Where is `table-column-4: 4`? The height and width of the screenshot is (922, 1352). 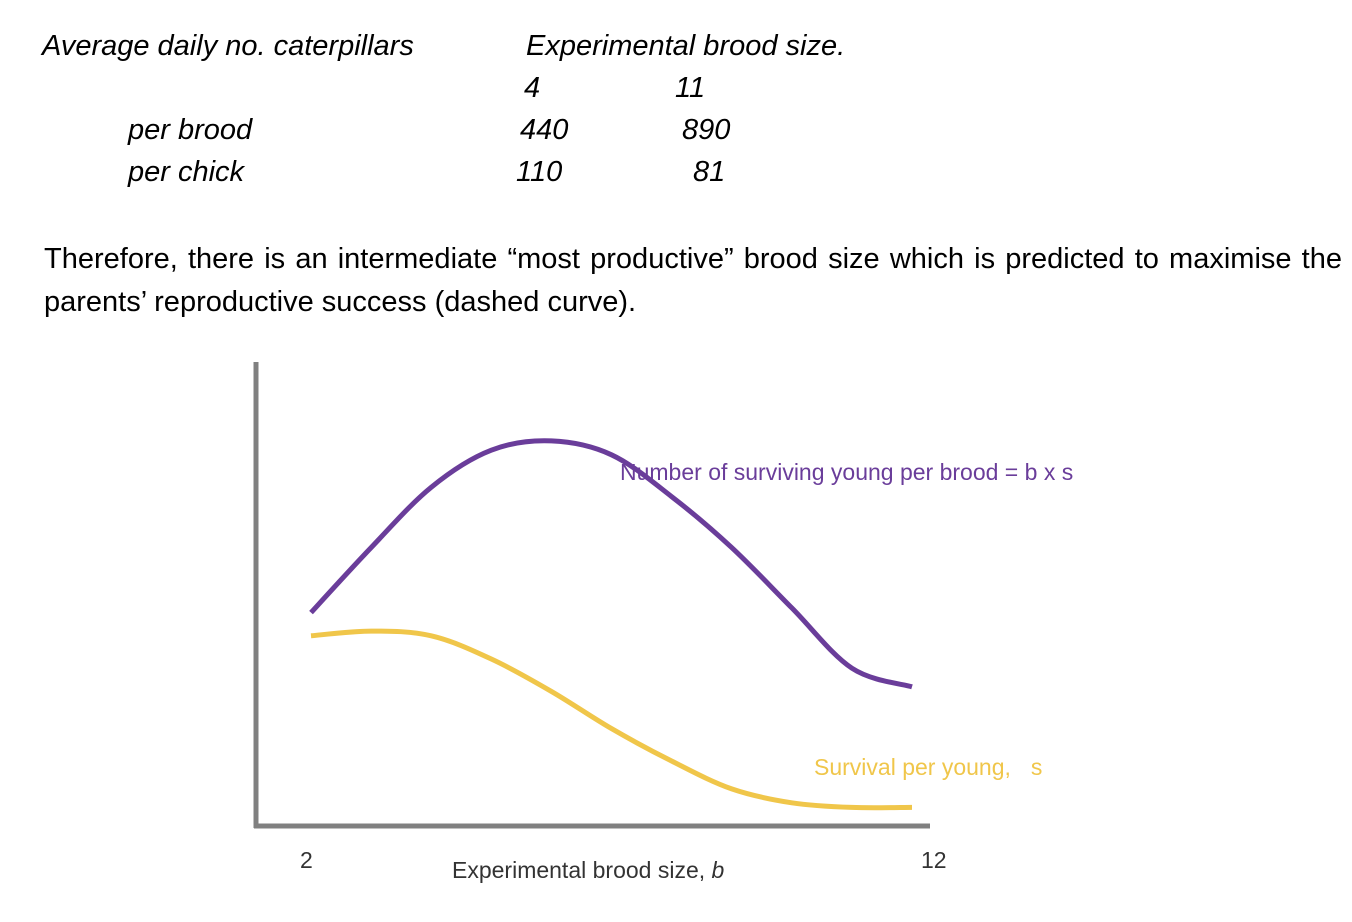
table-column-4: 4 is located at coordinates (532, 88).